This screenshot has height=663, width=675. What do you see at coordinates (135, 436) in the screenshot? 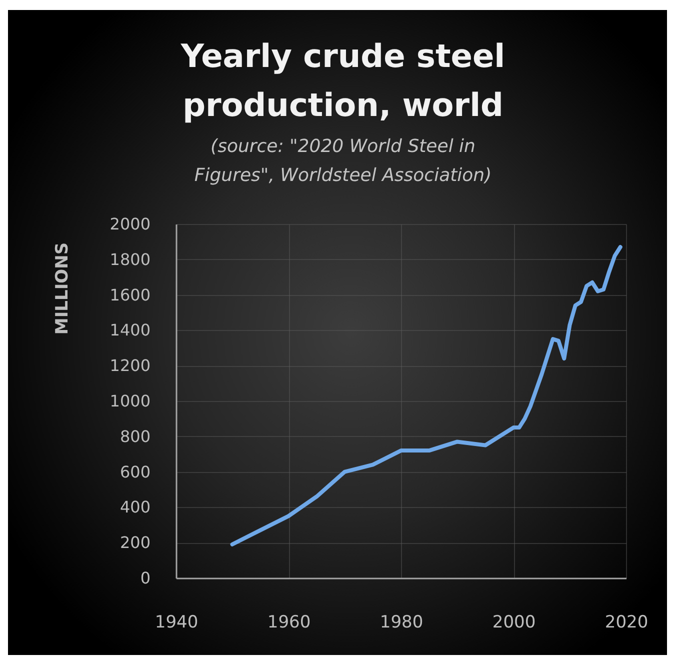
I see `y-tick-label: 800` at bounding box center [135, 436].